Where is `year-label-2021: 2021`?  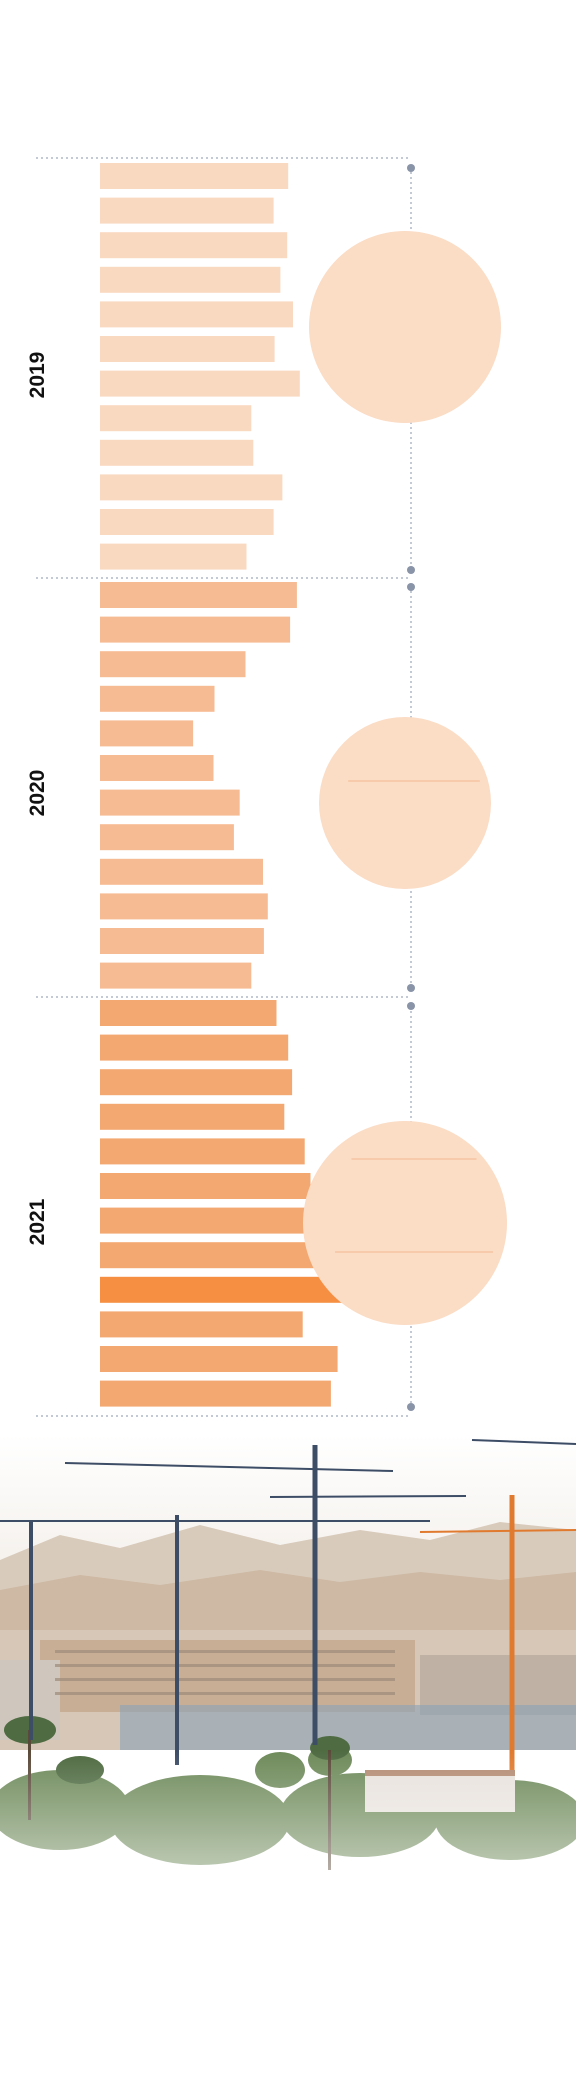
year-label-2021: 2021 is located at coordinates (37, 1221).